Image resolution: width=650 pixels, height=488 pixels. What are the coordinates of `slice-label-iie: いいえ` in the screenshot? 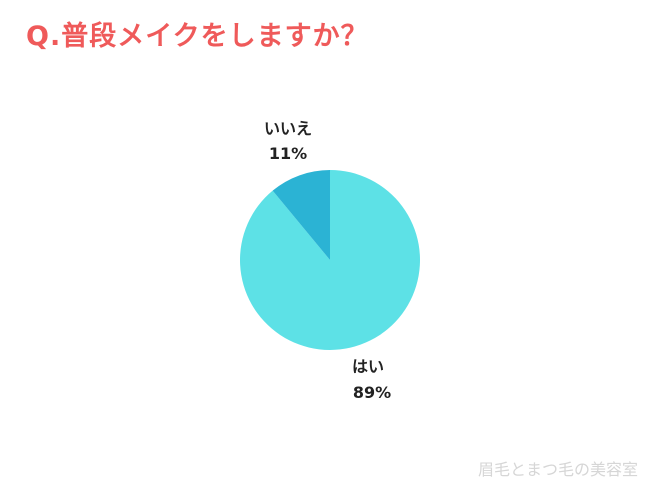 It's located at (288, 128).